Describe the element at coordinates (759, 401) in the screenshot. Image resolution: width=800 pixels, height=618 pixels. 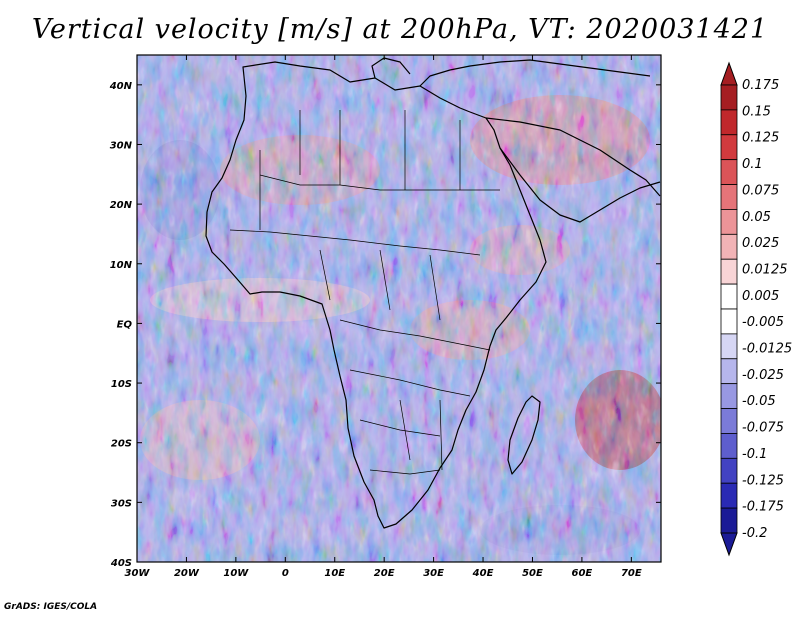
I see `colorbar-label: -0.05` at that location.